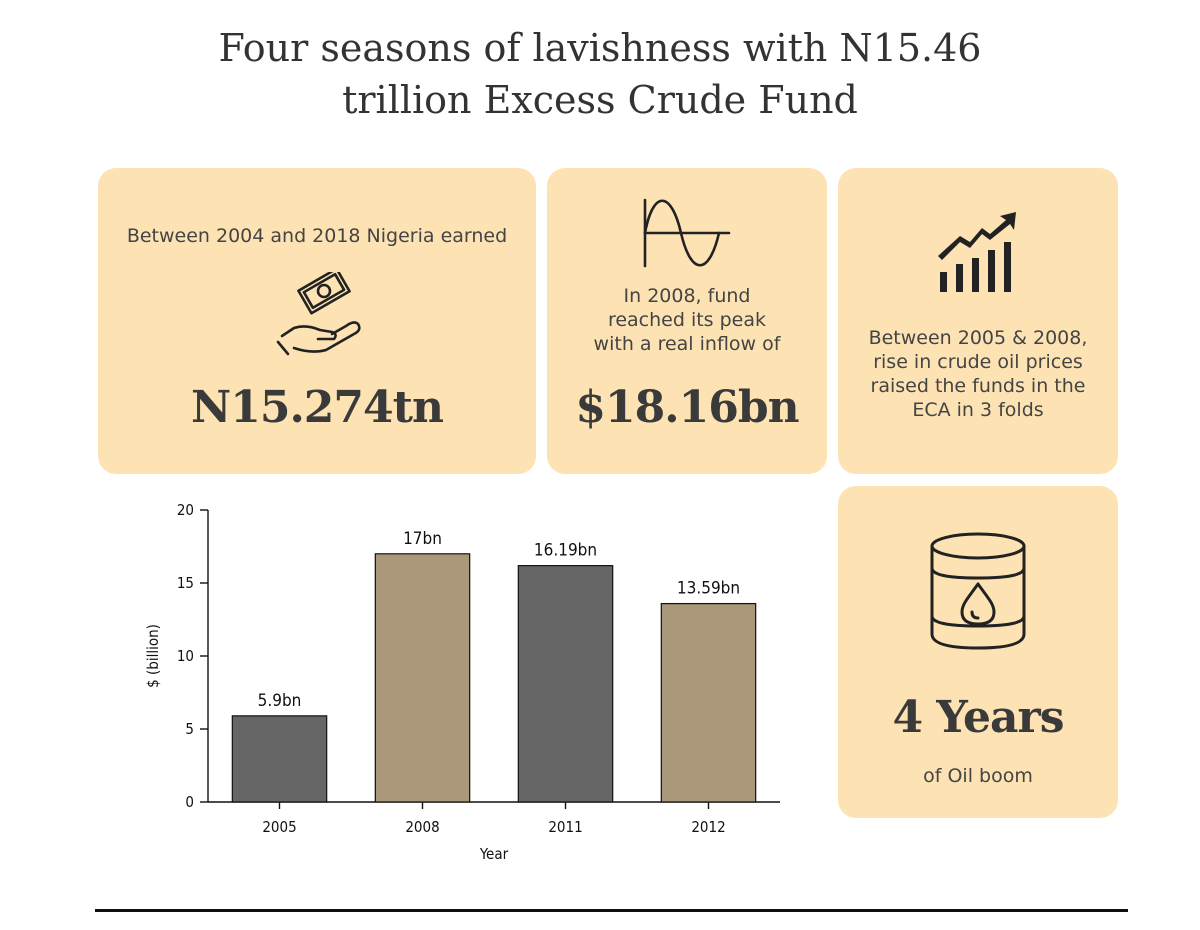 The image size is (1200, 930). Describe the element at coordinates (279, 759) in the screenshot. I see `bar-2005` at that location.